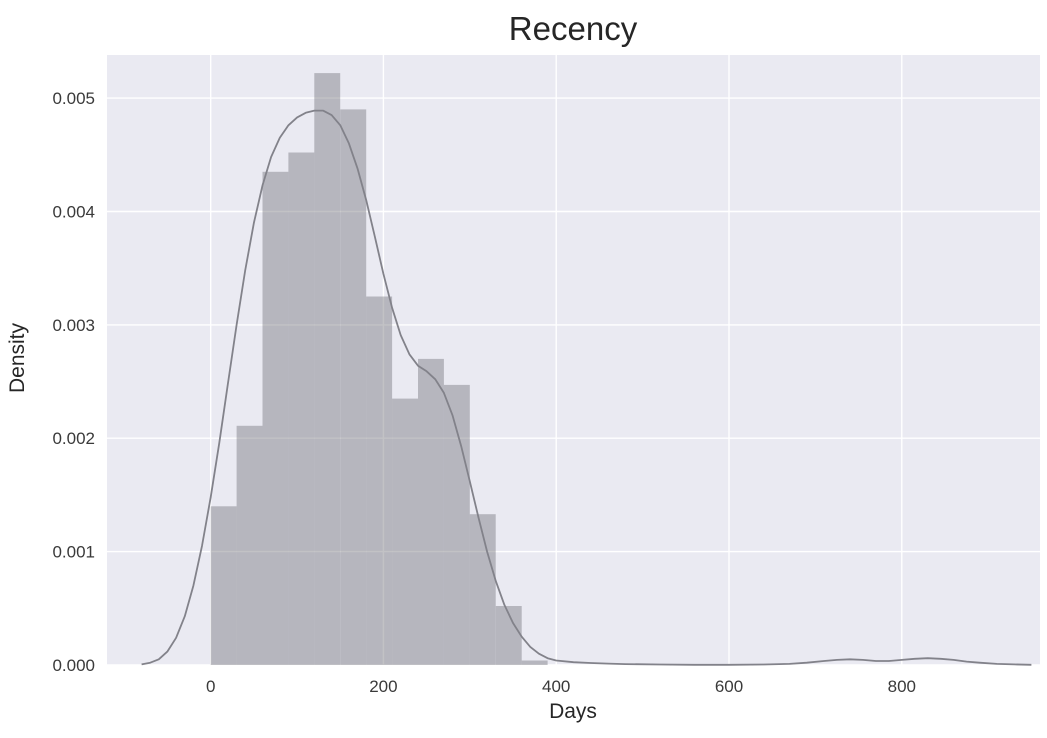 The width and height of the screenshot is (1047, 738). I want to click on y-tick-label: 0.001, so click(73, 552).